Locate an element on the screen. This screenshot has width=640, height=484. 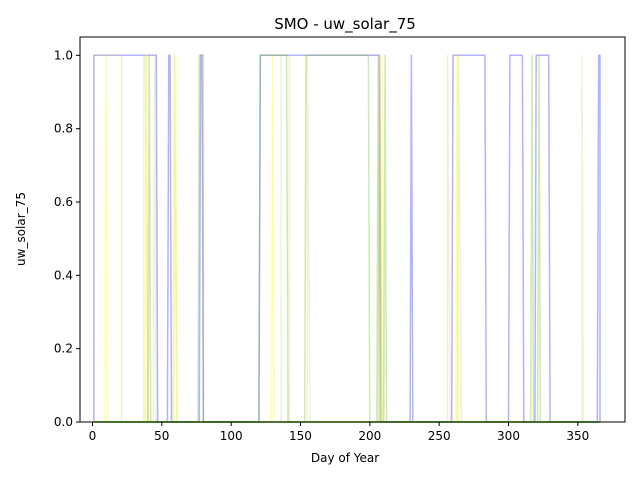
chart-title: SMO - uw_solar_75 is located at coordinates (345, 24).